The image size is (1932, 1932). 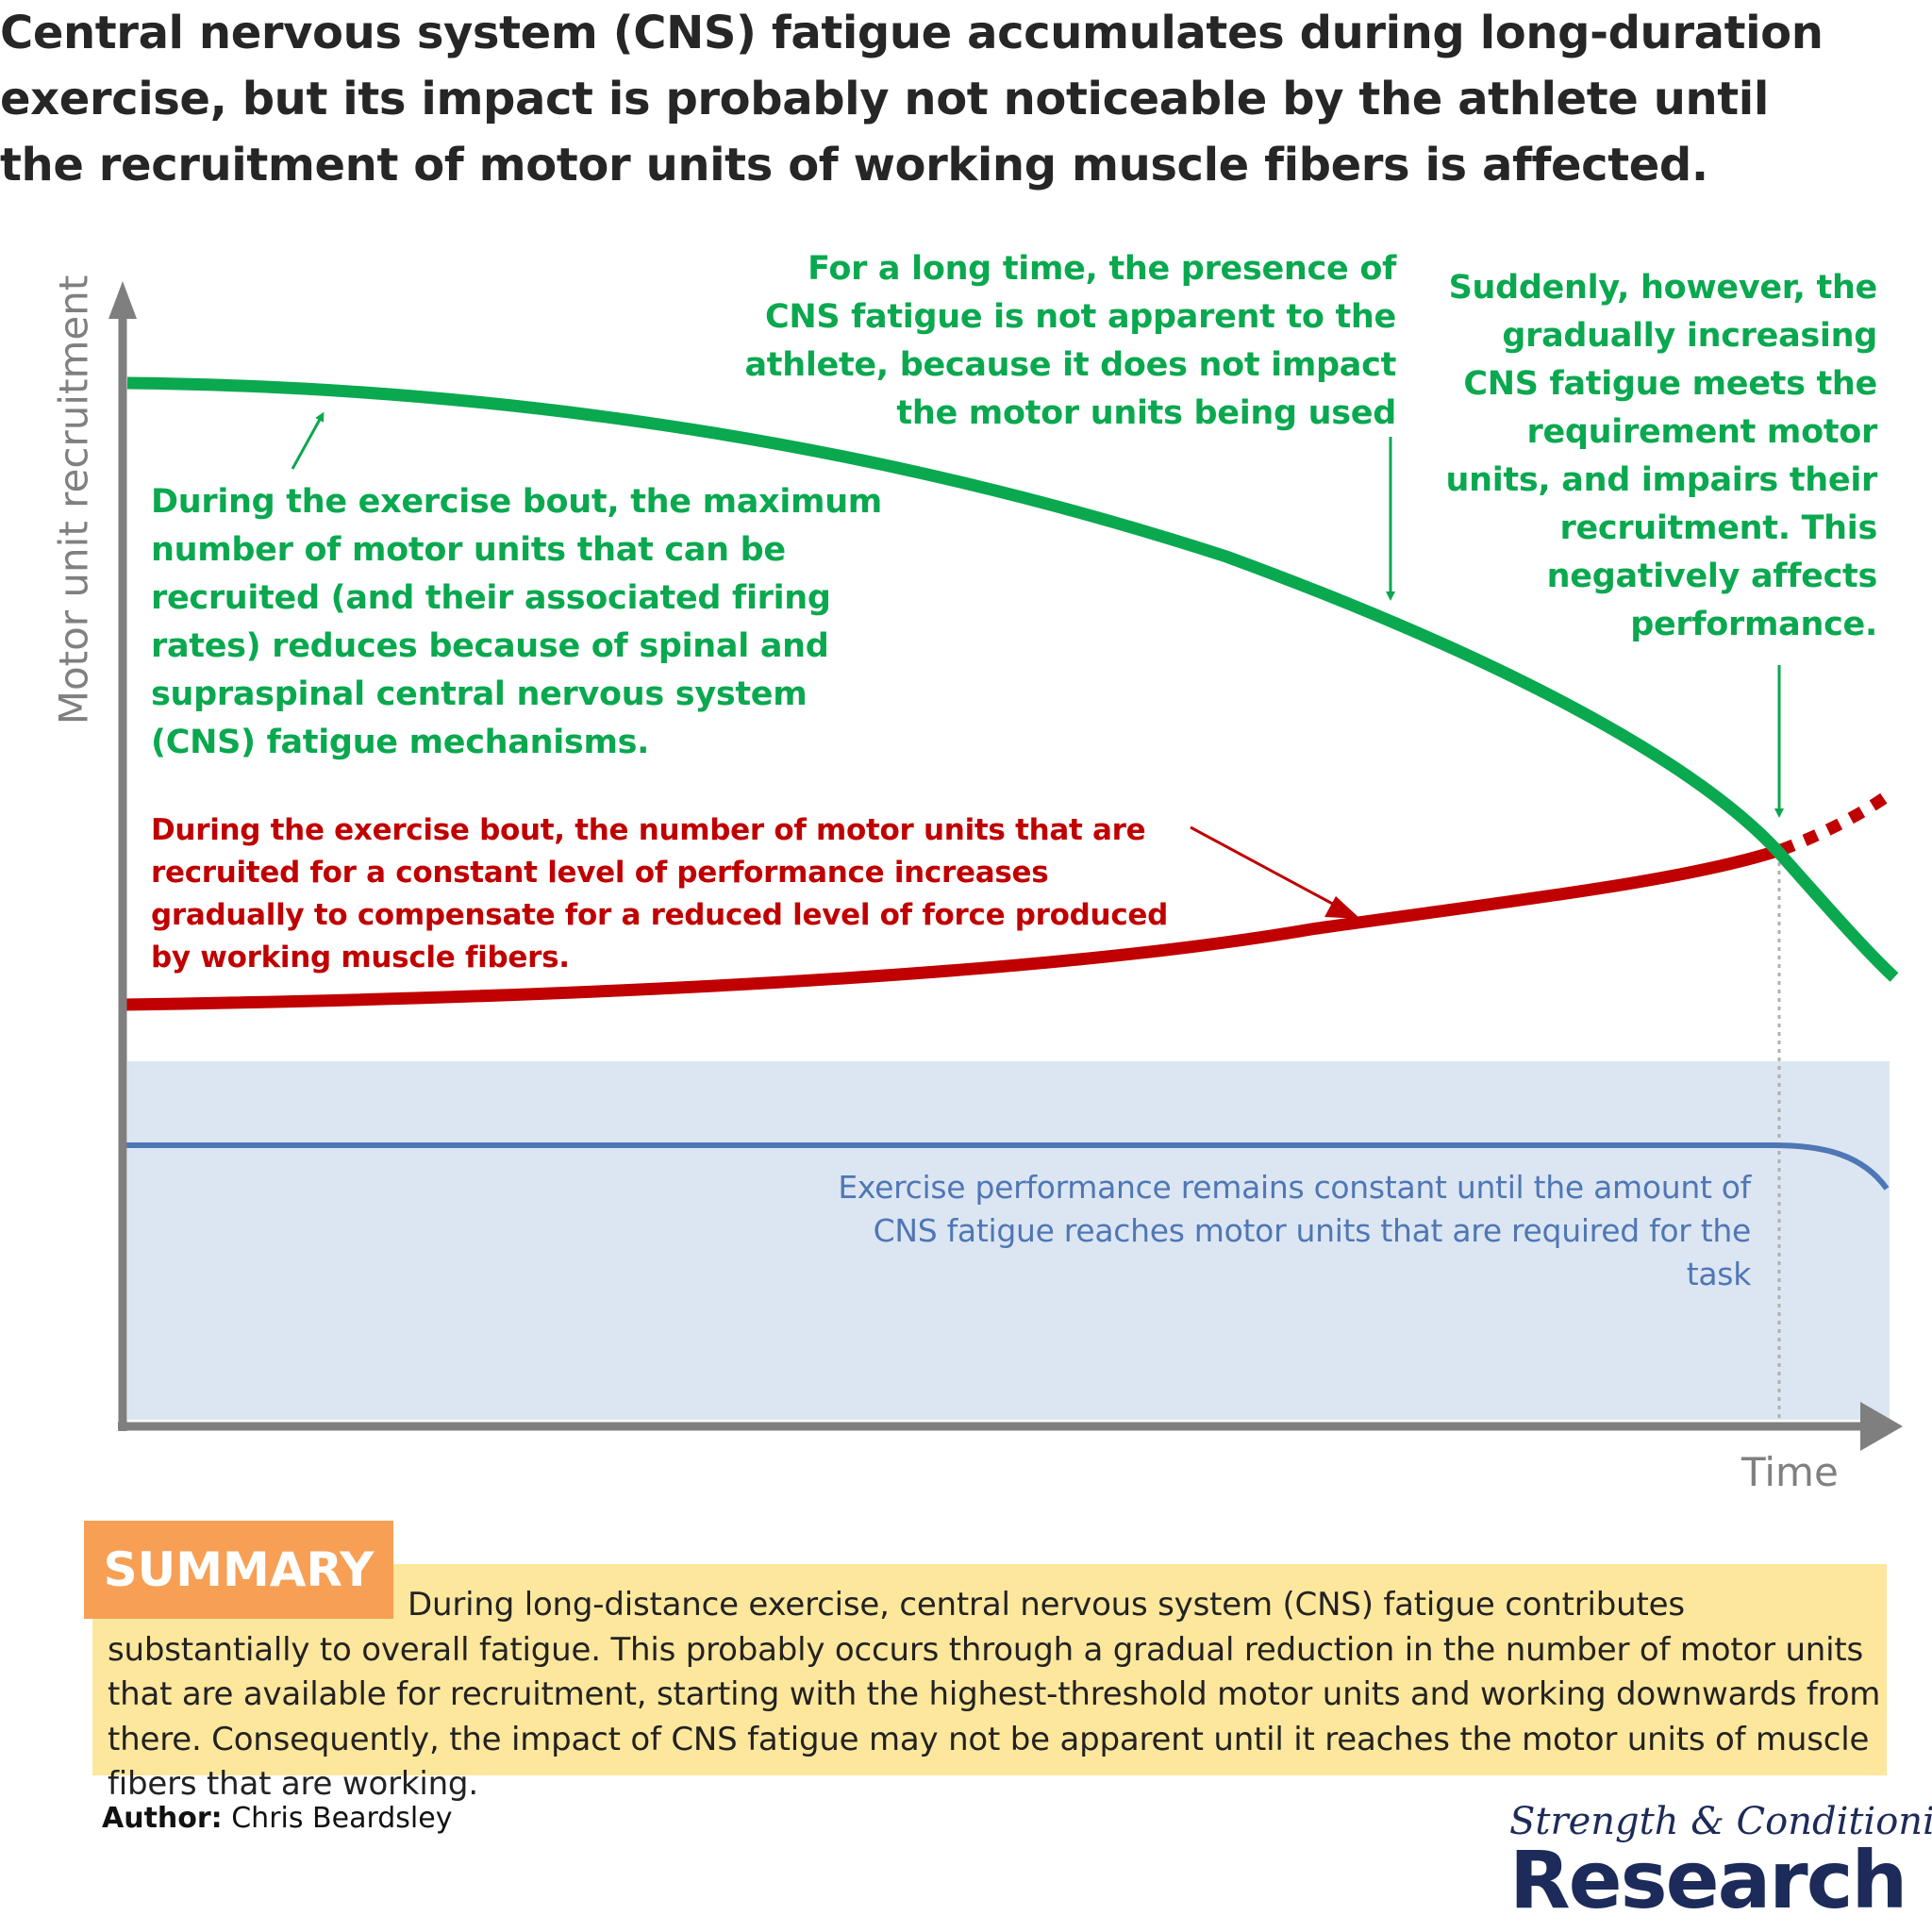 What do you see at coordinates (123, 856) in the screenshot?
I see `y-axis` at bounding box center [123, 856].